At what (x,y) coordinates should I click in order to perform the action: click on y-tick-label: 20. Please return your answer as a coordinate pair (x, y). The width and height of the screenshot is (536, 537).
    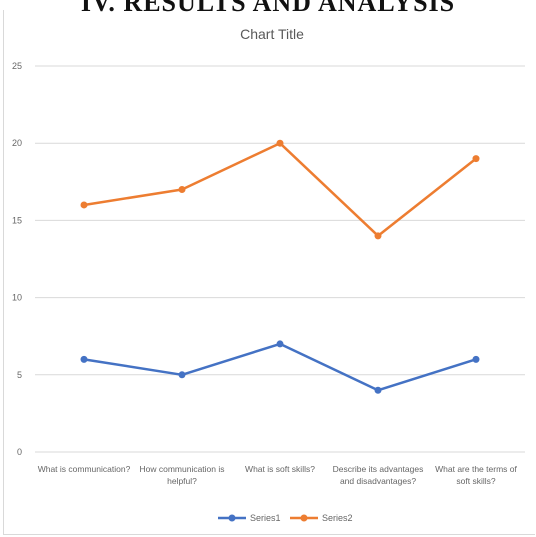
    Looking at the image, I should click on (17, 143).